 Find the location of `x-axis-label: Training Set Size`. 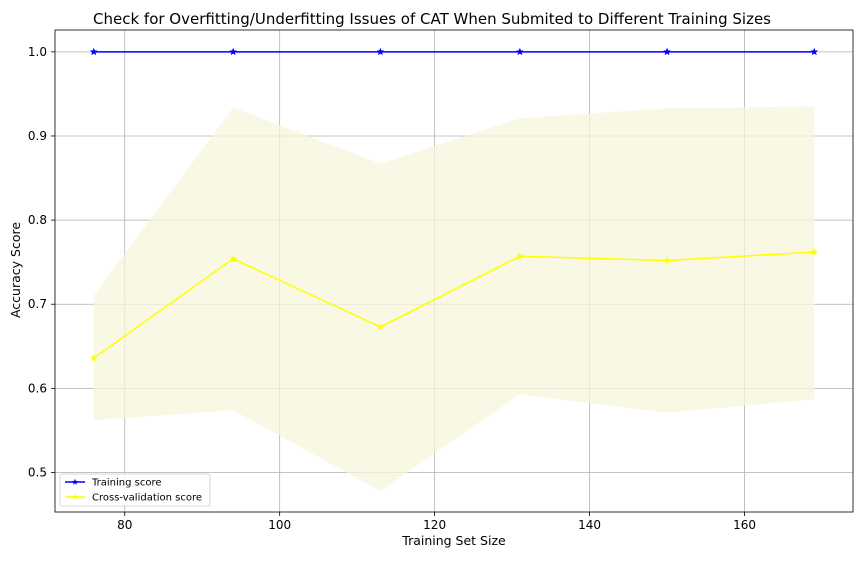

x-axis-label: Training Set Size is located at coordinates (453, 540).